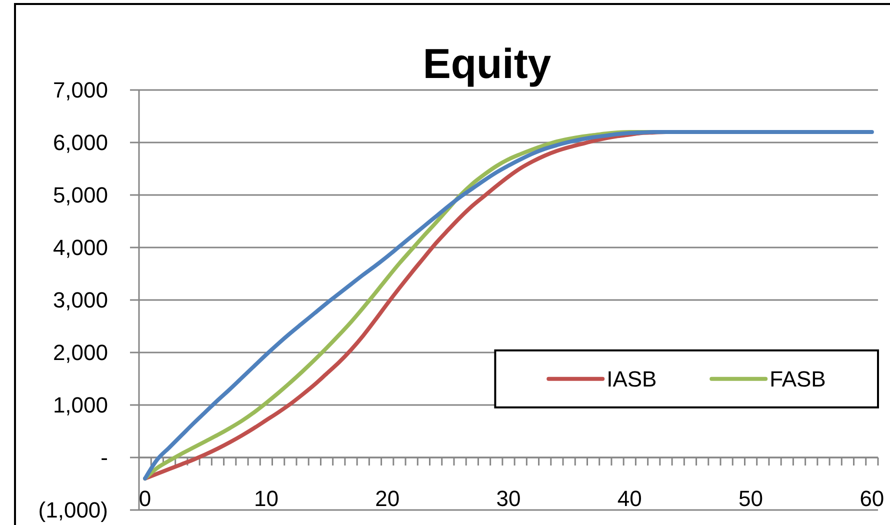 The height and width of the screenshot is (525, 890). I want to click on legend-label: FASB, so click(798, 379).